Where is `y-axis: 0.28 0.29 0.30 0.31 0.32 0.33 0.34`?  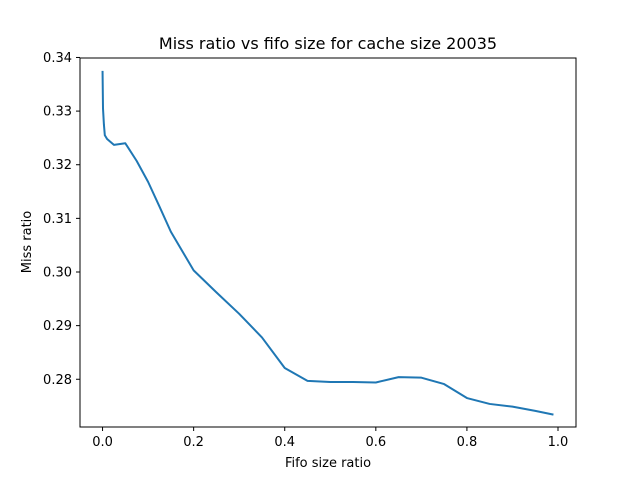 y-axis: 0.28 0.29 0.30 0.31 0.32 0.33 0.34 is located at coordinates (61, 219).